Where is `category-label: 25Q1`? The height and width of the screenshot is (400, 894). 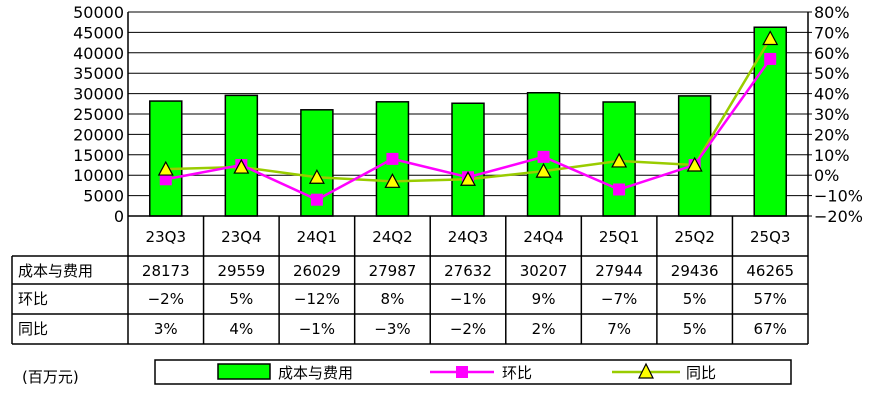
category-label: 25Q1 is located at coordinates (619, 237).